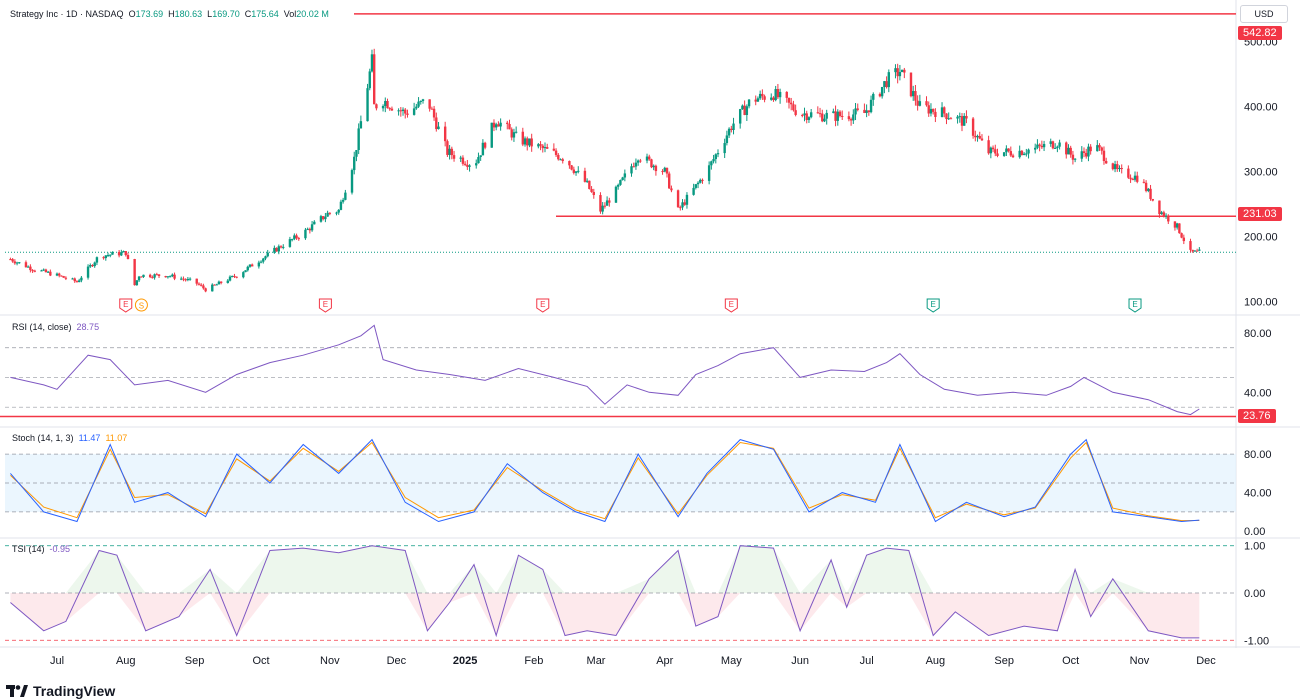 This screenshot has width=1300, height=700. Describe the element at coordinates (60, 691) in the screenshot. I see `tradingview-logo: TradingView` at that location.